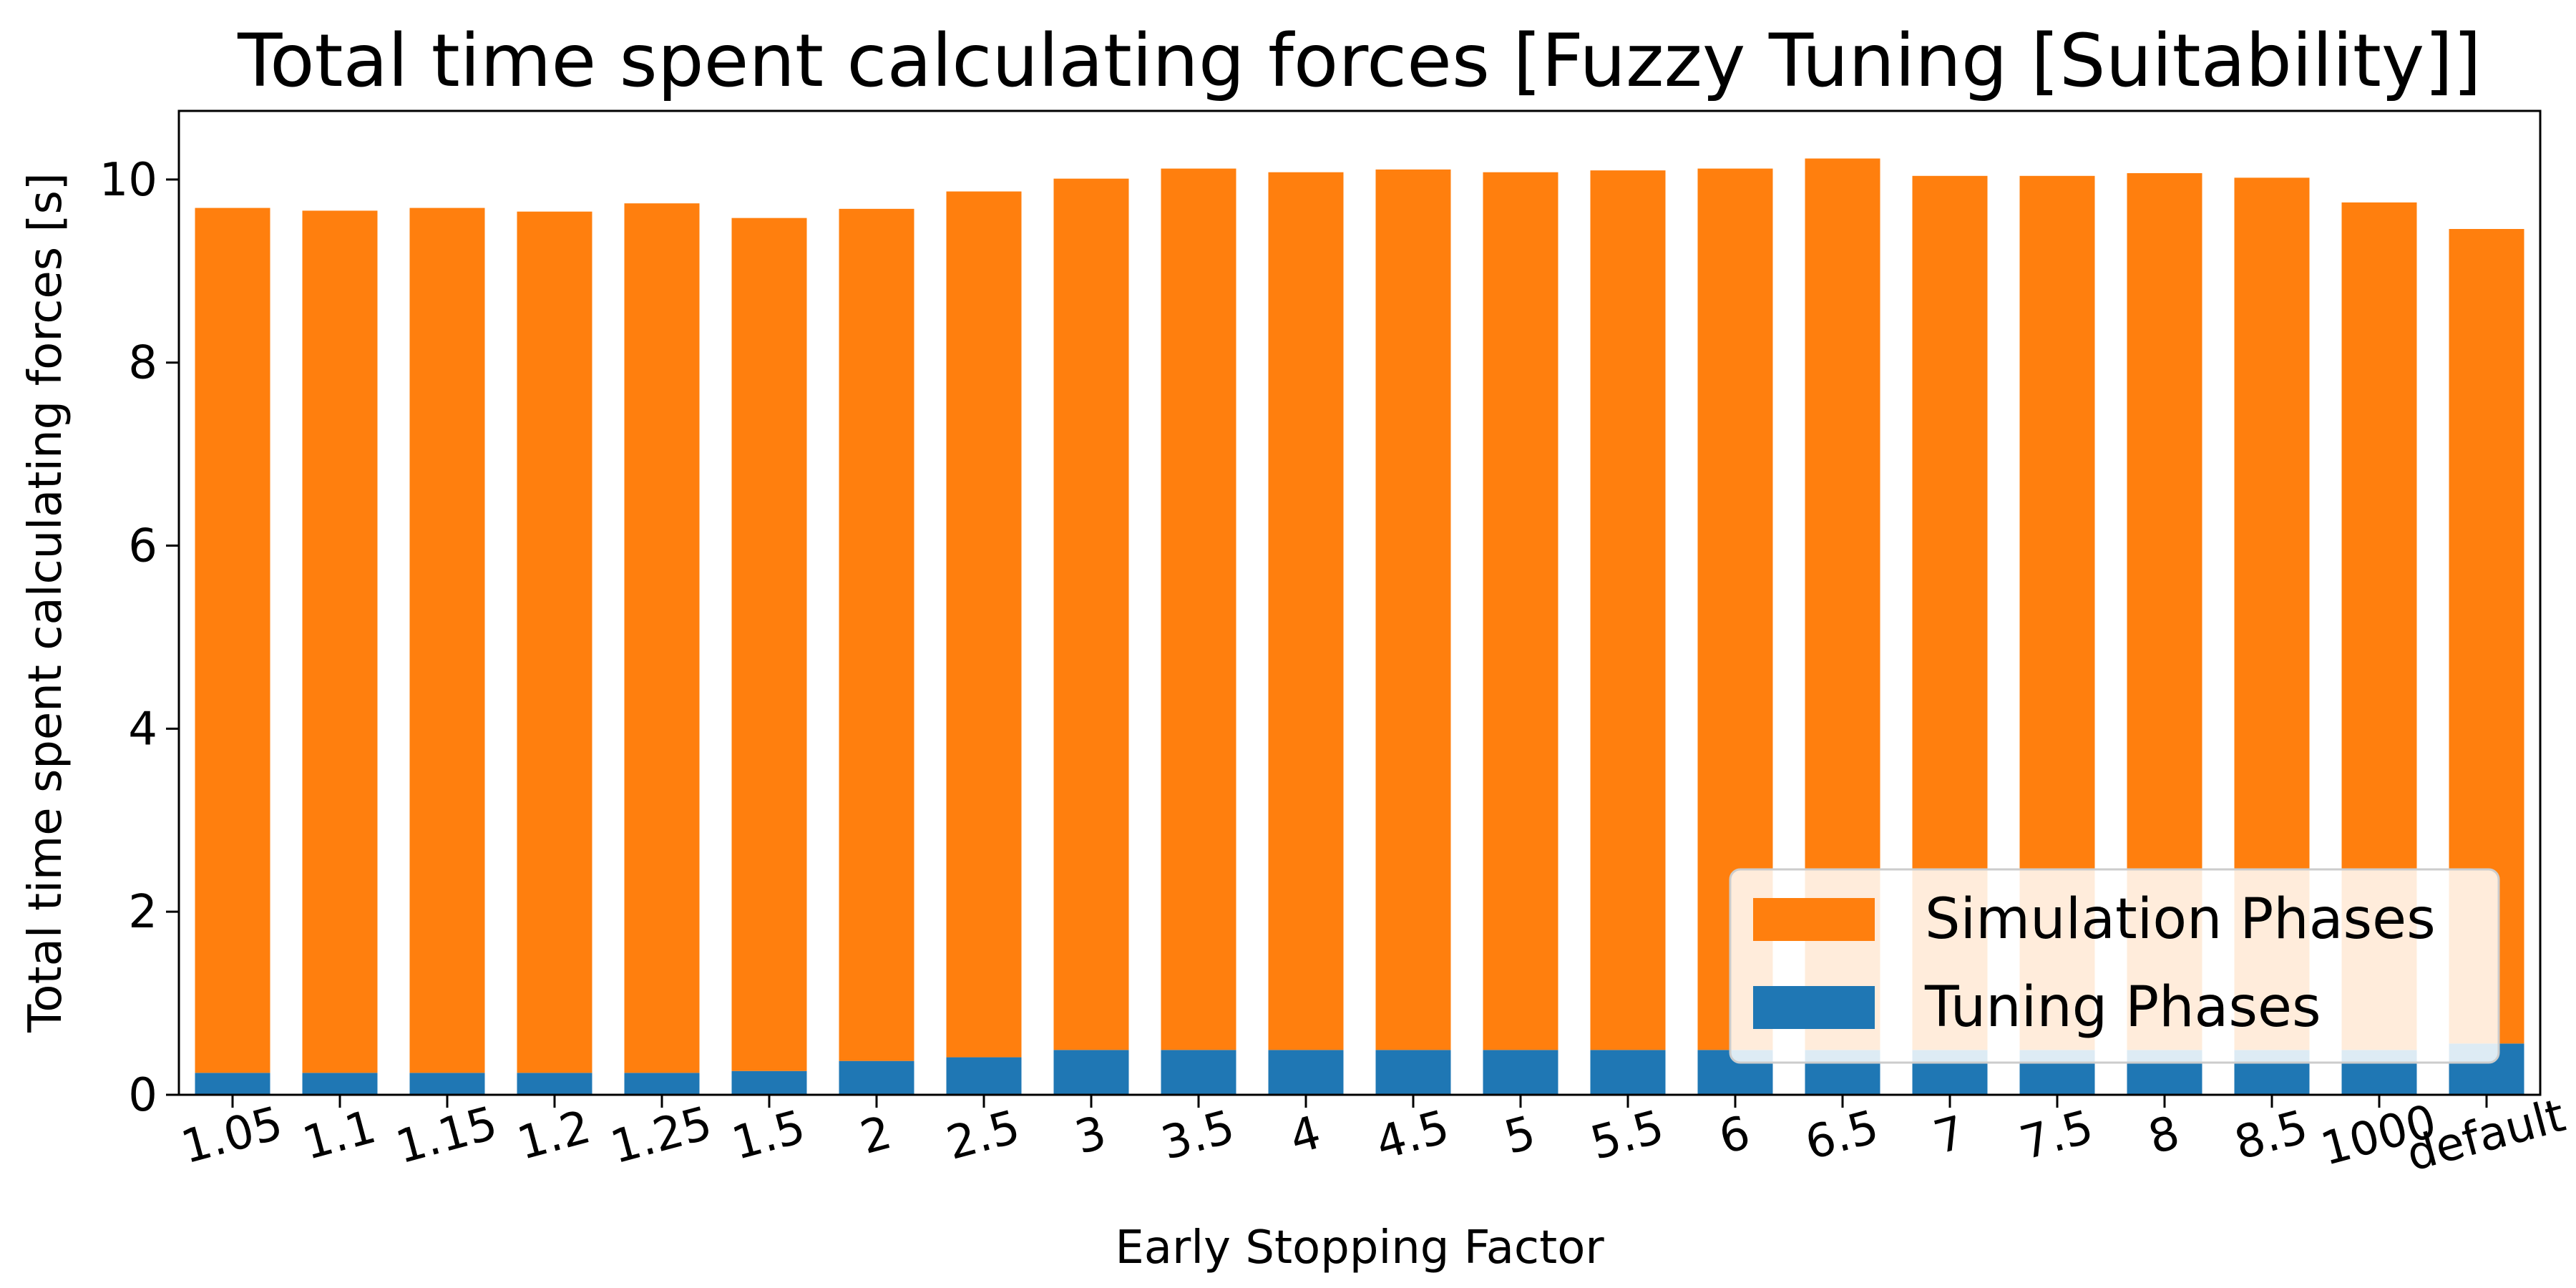  I want to click on y-axis-label: Total time spent calculating forces [s], so click(45, 602).